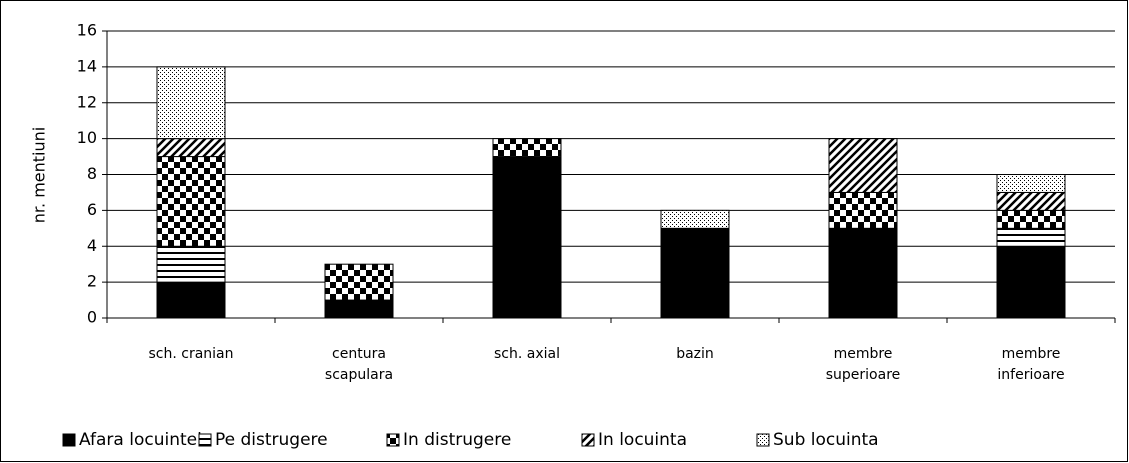 This screenshot has width=1129, height=463. What do you see at coordinates (92, 209) in the screenshot?
I see `y-tick-label: 6` at bounding box center [92, 209].